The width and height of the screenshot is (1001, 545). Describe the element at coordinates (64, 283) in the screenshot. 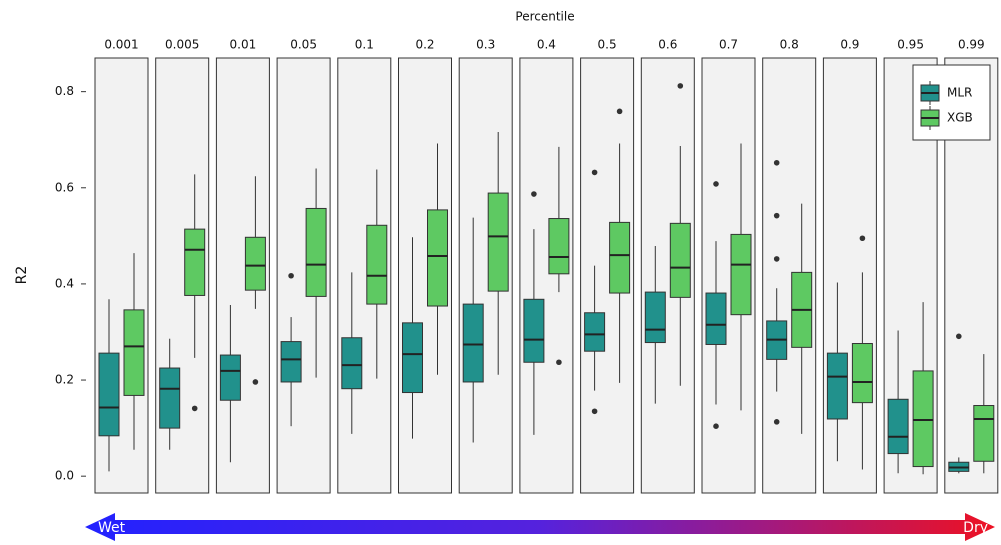

I see `y-tick-label: 0.4` at that location.